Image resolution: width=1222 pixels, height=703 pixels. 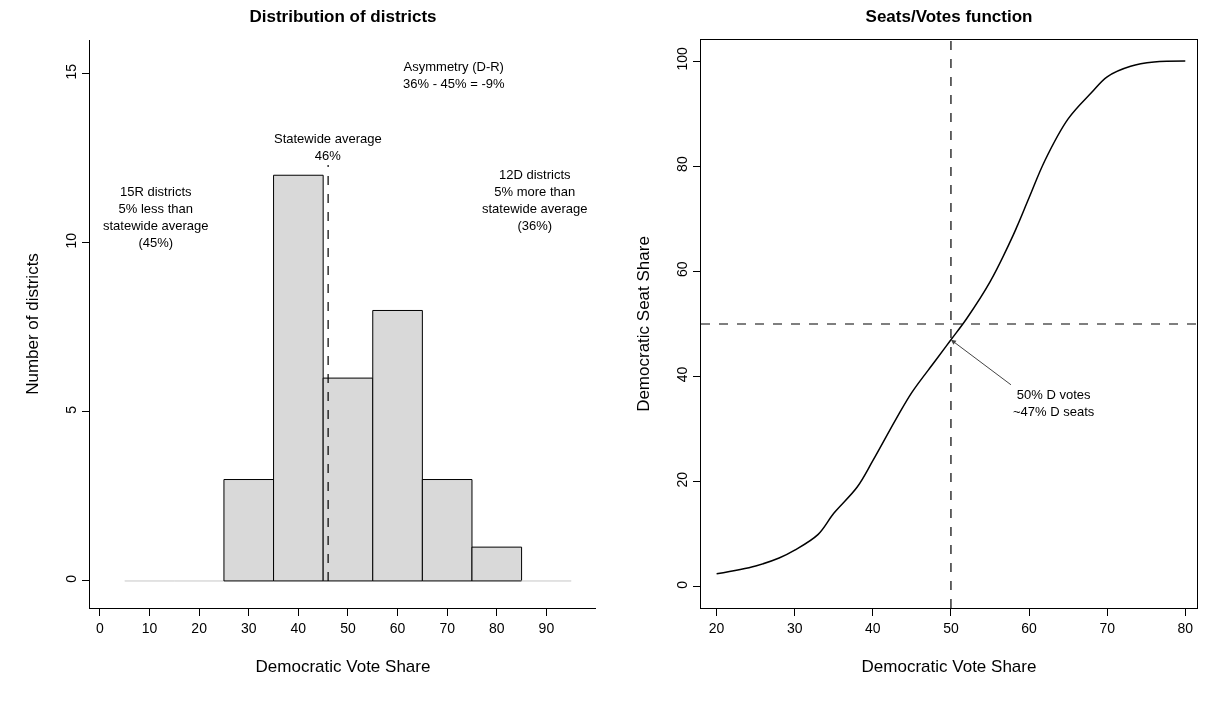 I want to click on annotation: 15R districts 5% less than statewide average (45%), so click(x=156, y=217).